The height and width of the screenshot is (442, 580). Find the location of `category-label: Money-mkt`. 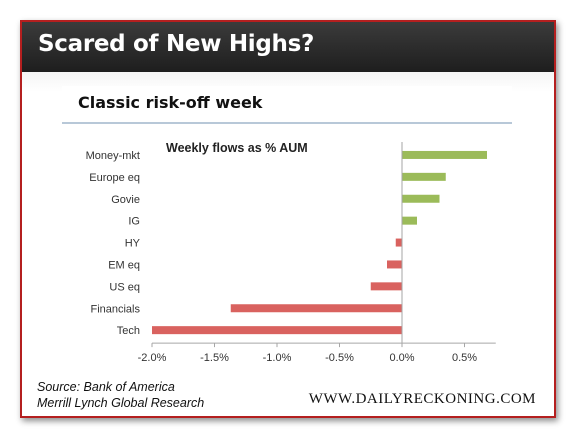

category-label: Money-mkt is located at coordinates (113, 156).